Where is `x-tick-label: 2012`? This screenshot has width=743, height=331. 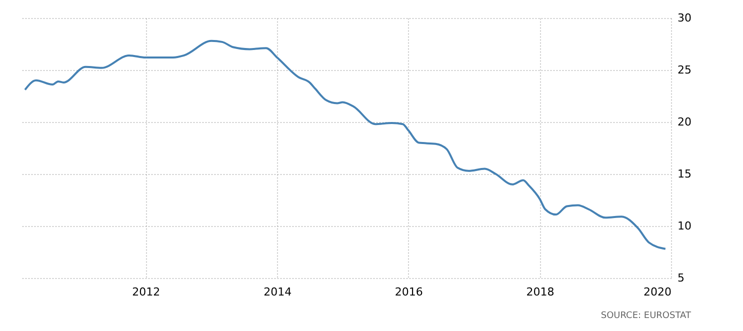
x-tick-label: 2012 is located at coordinates (146, 292).